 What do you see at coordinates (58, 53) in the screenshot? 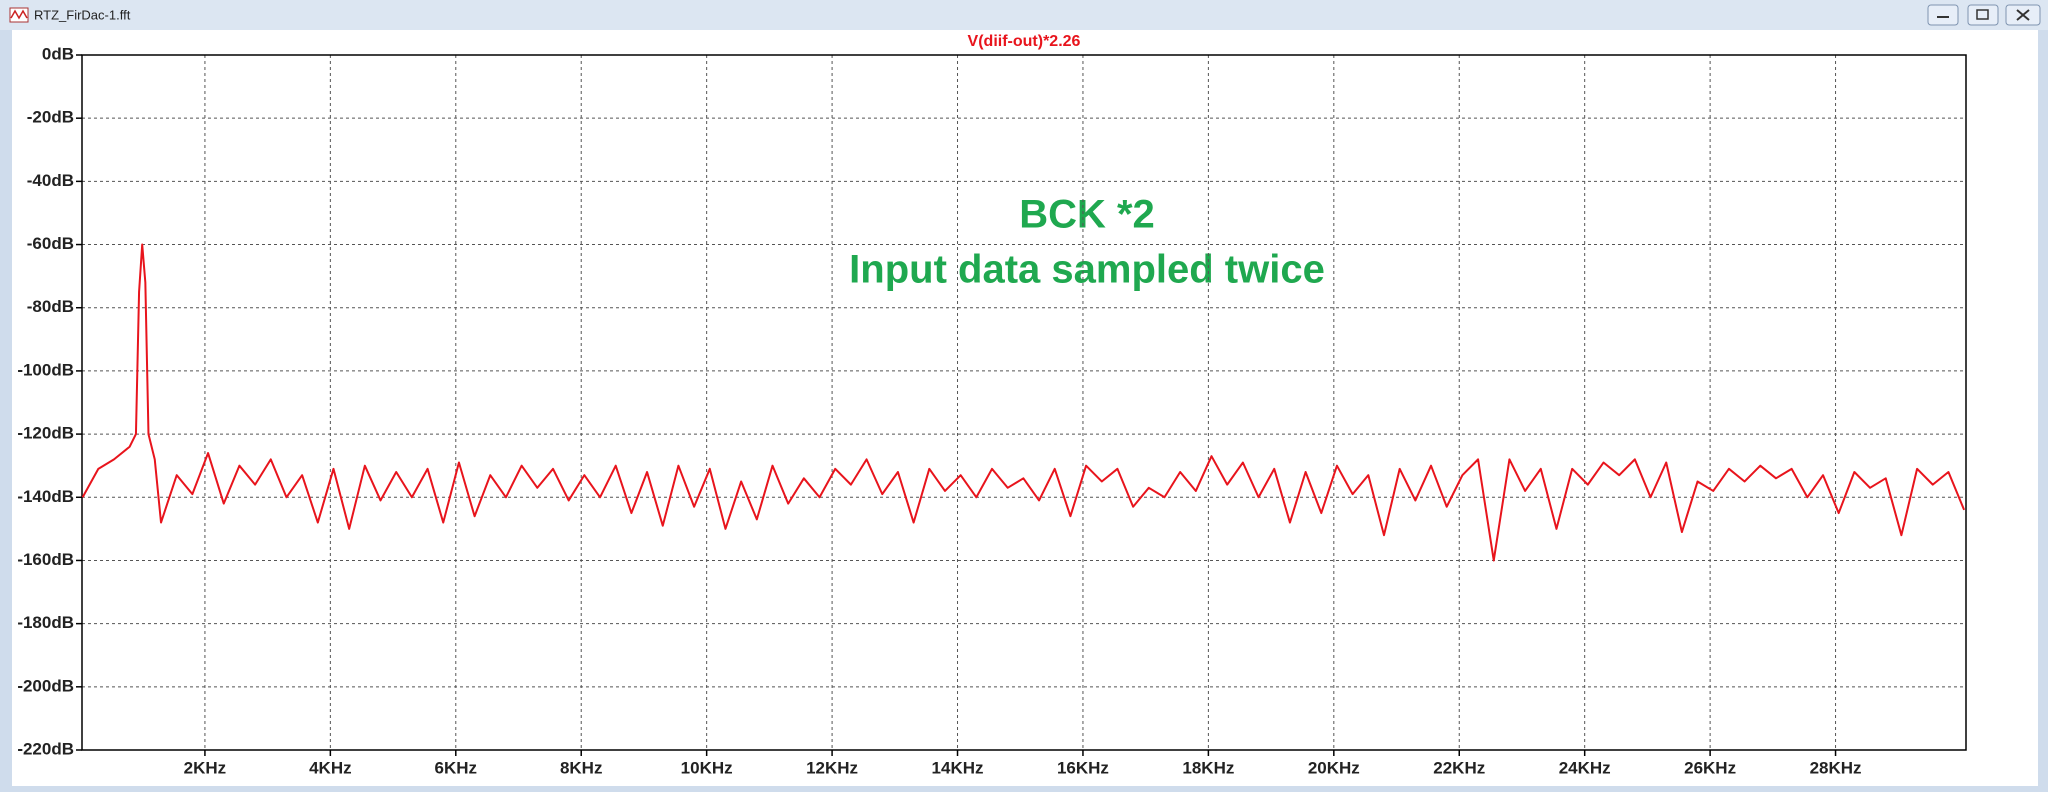
I see `y-tick-label: 0dB` at bounding box center [58, 53].